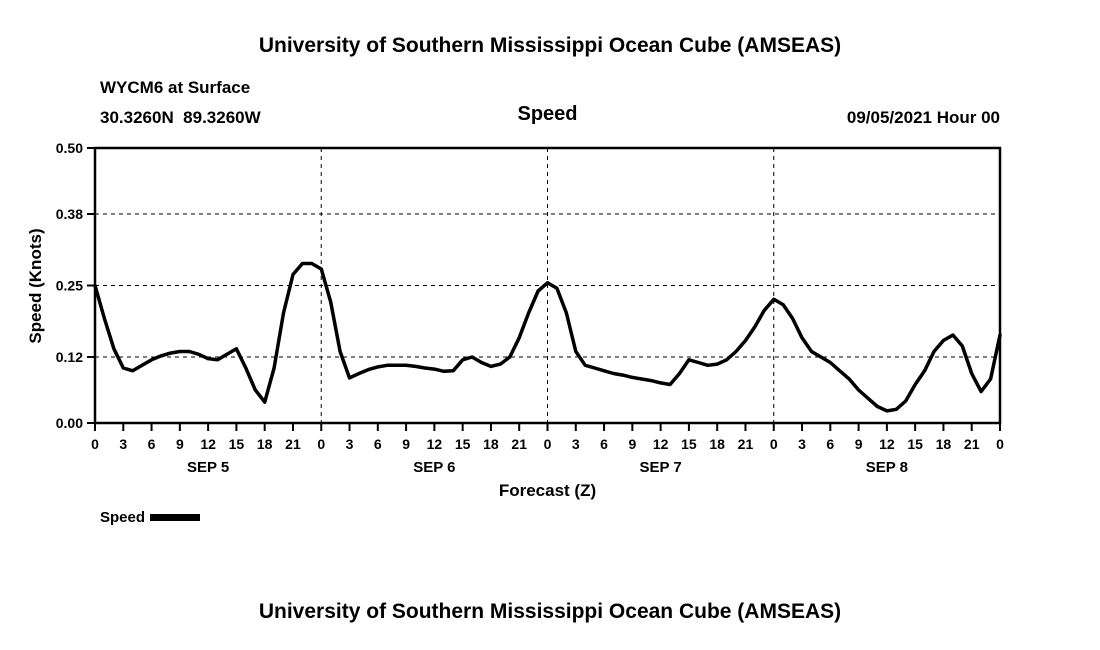  Describe the element at coordinates (69, 357) in the screenshot. I see `y-tick-label: 0.12` at that location.